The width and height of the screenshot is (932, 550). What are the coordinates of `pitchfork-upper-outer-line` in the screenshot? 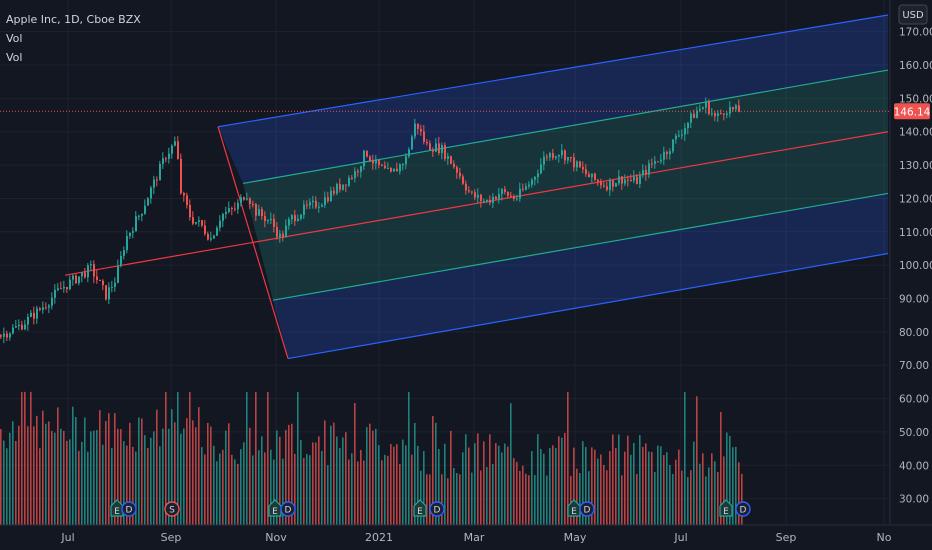 It's located at (553, 71).